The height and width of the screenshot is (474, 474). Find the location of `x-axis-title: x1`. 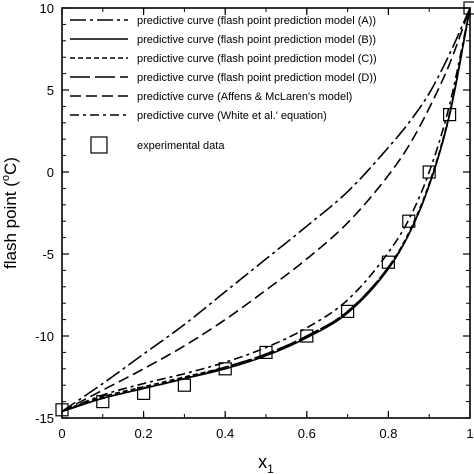

x-axis-title: x1 is located at coordinates (266, 463).